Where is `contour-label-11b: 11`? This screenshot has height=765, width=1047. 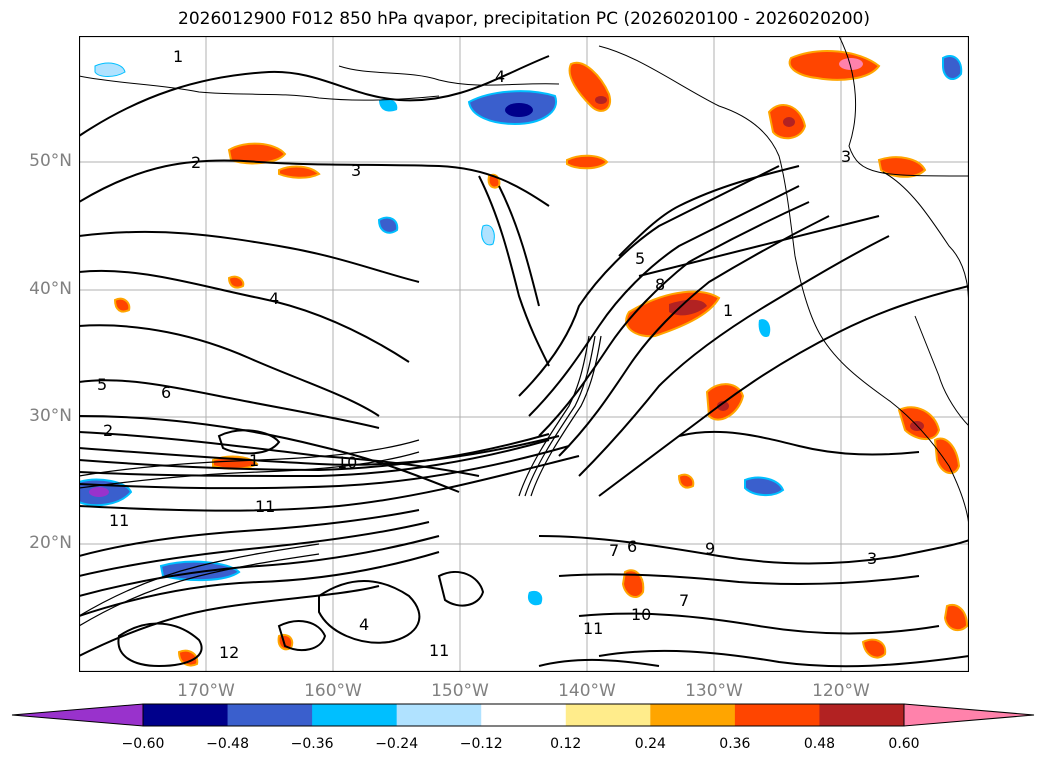 contour-label-11b: 11 is located at coordinates (265, 506).